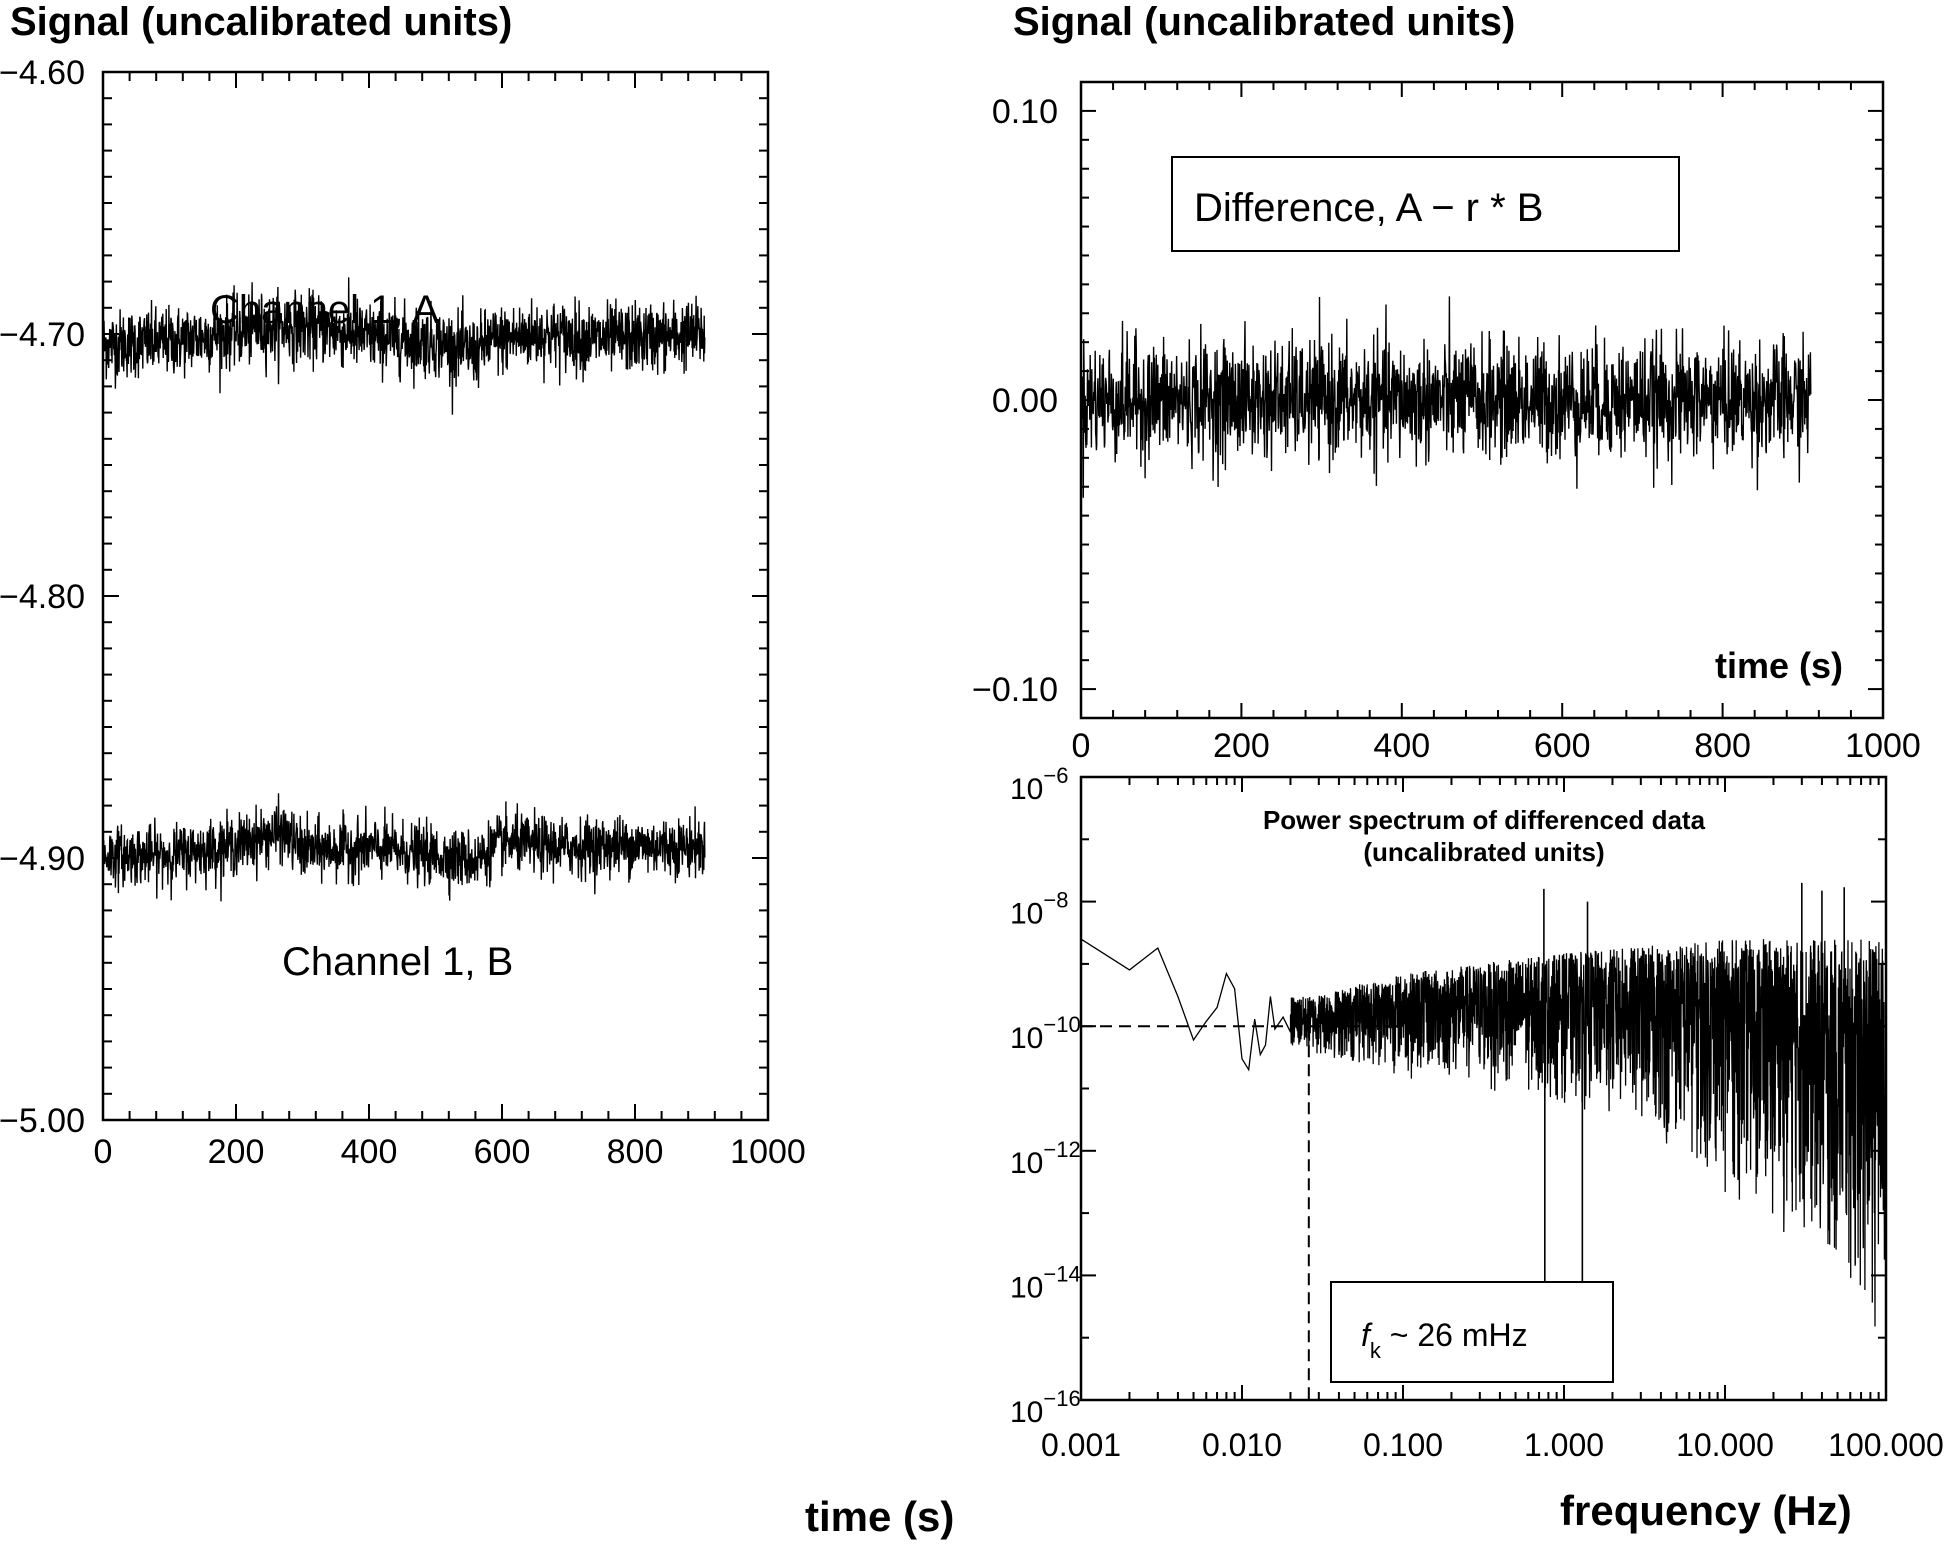  Describe the element at coordinates (236, 1152) in the screenshot. I see `left-x-tick-label: 200` at that location.